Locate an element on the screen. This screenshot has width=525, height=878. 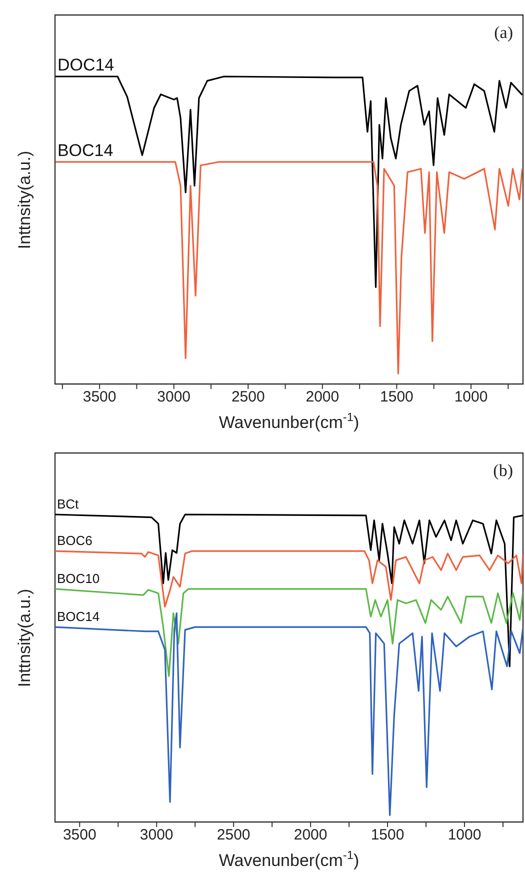
text: (a) is located at coordinates (503, 33).